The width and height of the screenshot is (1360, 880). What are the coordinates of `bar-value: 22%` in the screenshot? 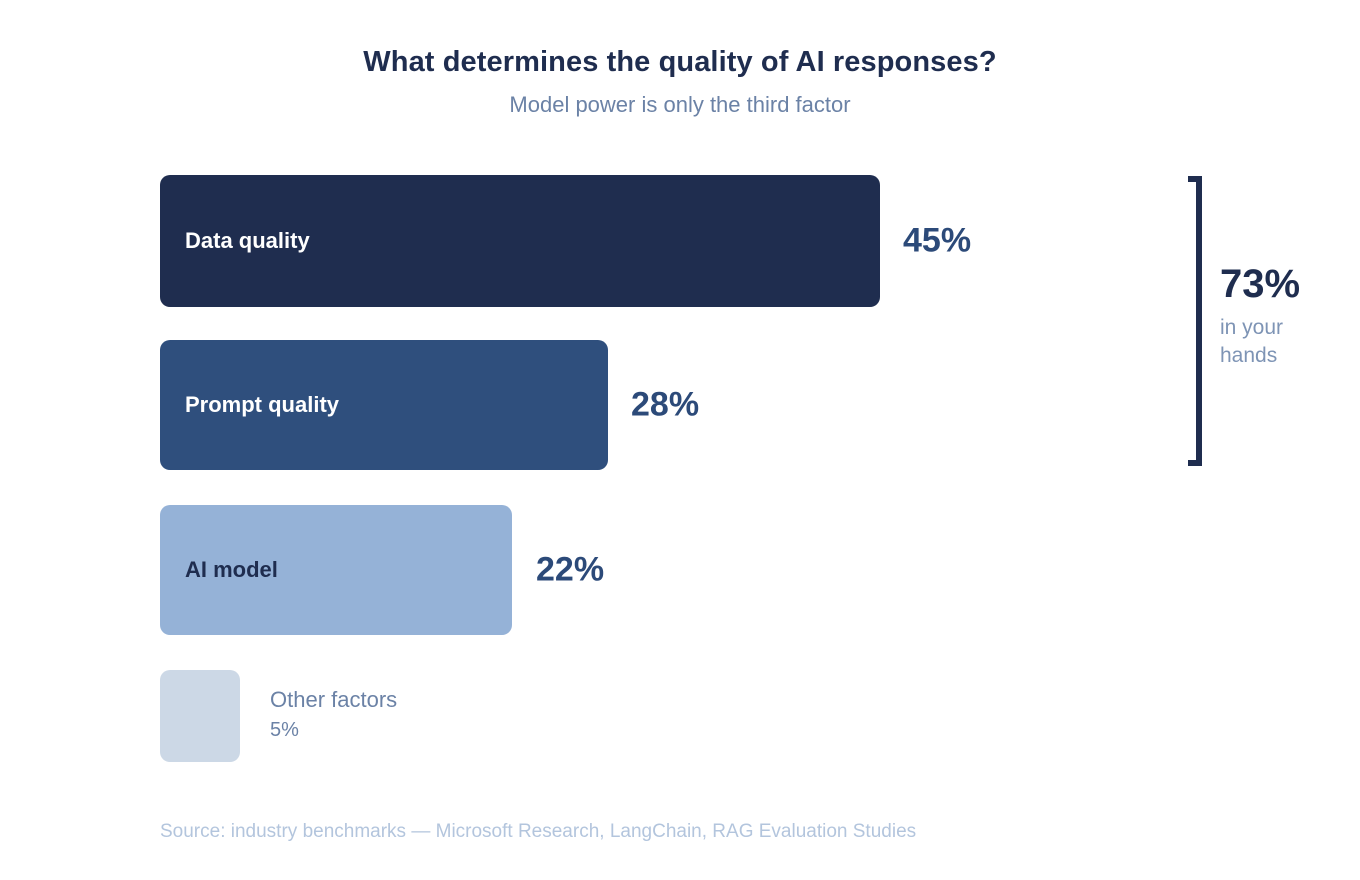 It's located at (570, 569).